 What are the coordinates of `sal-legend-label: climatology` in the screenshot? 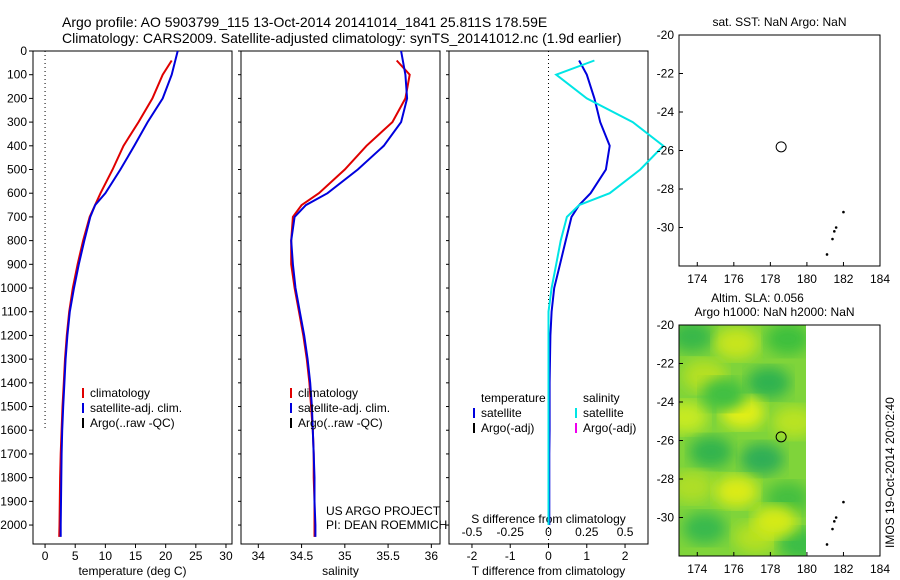 It's located at (328, 393).